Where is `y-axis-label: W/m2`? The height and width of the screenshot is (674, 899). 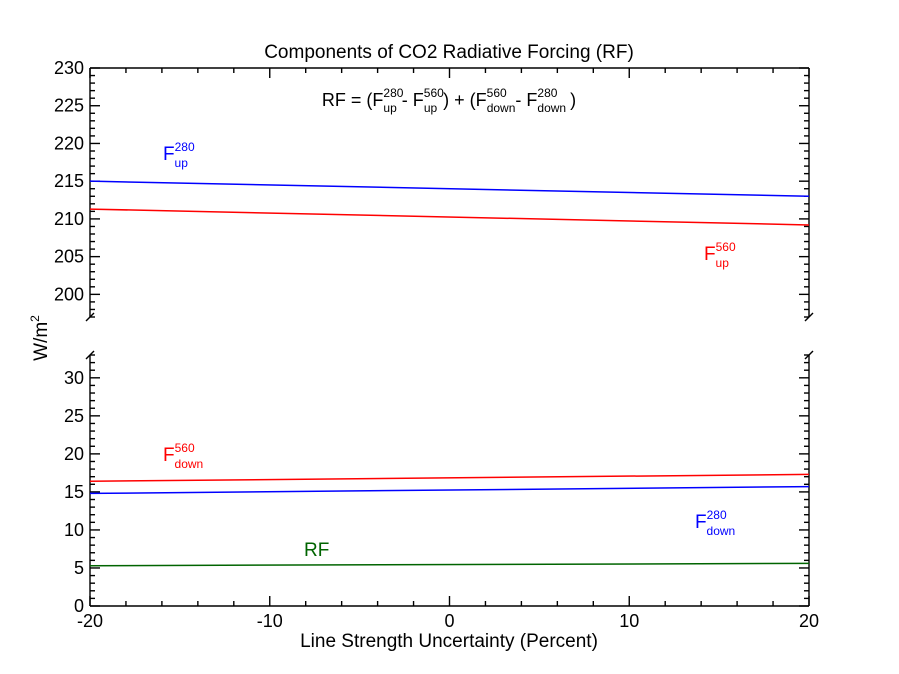 y-axis-label: W/m2 is located at coordinates (40, 338).